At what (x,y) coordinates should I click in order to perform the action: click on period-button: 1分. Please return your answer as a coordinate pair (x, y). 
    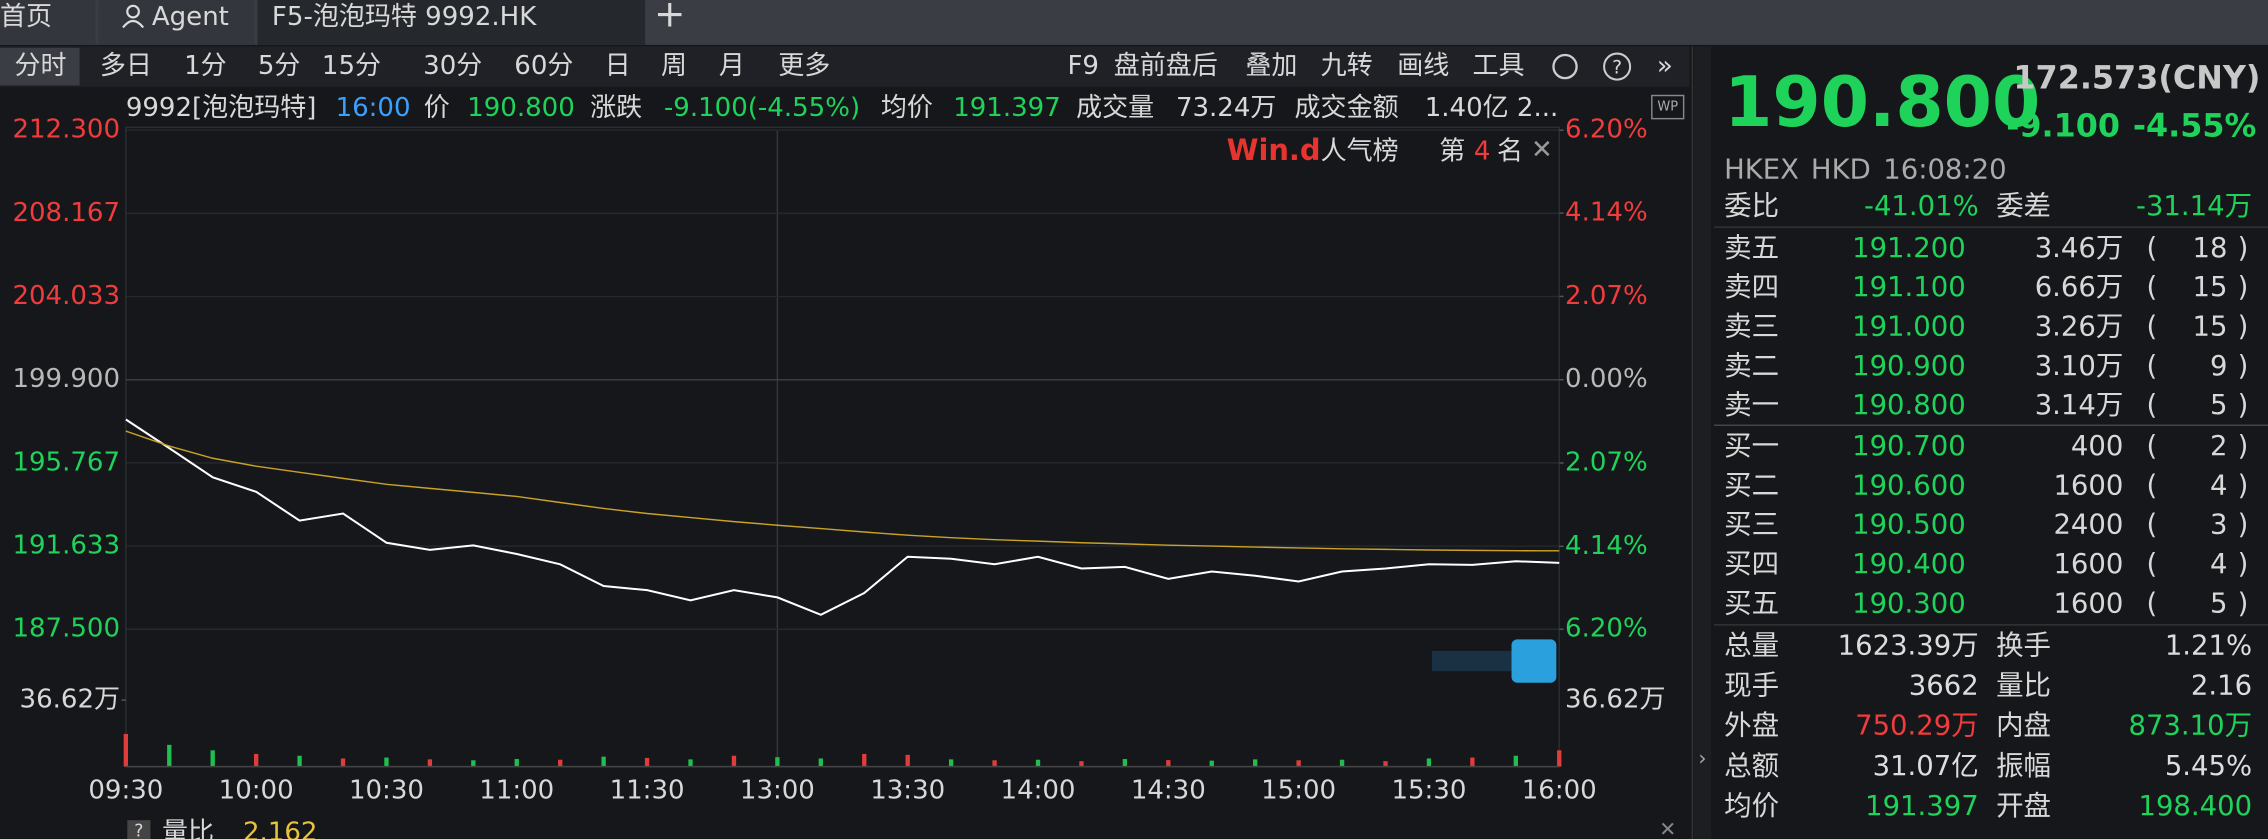
    Looking at the image, I should click on (205, 66).